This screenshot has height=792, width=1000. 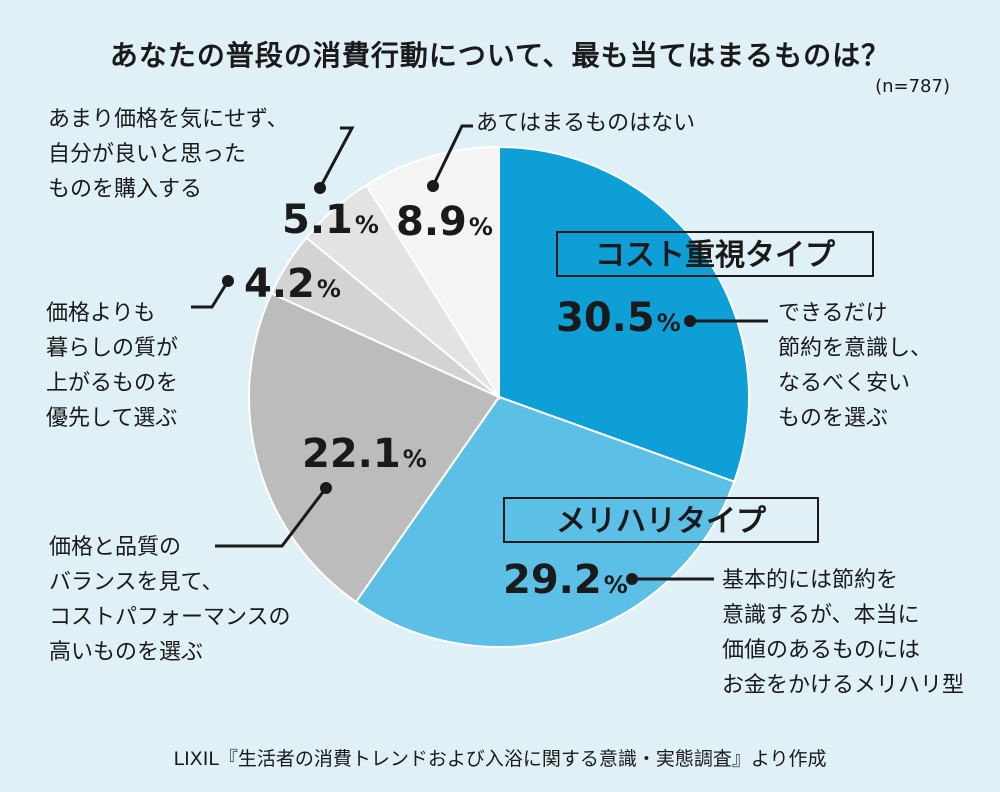 What do you see at coordinates (112, 366) in the screenshot?
I see `desc-quality: 価格よりも 暮らしの質が 上がるものを 優先して選ぶ` at bounding box center [112, 366].